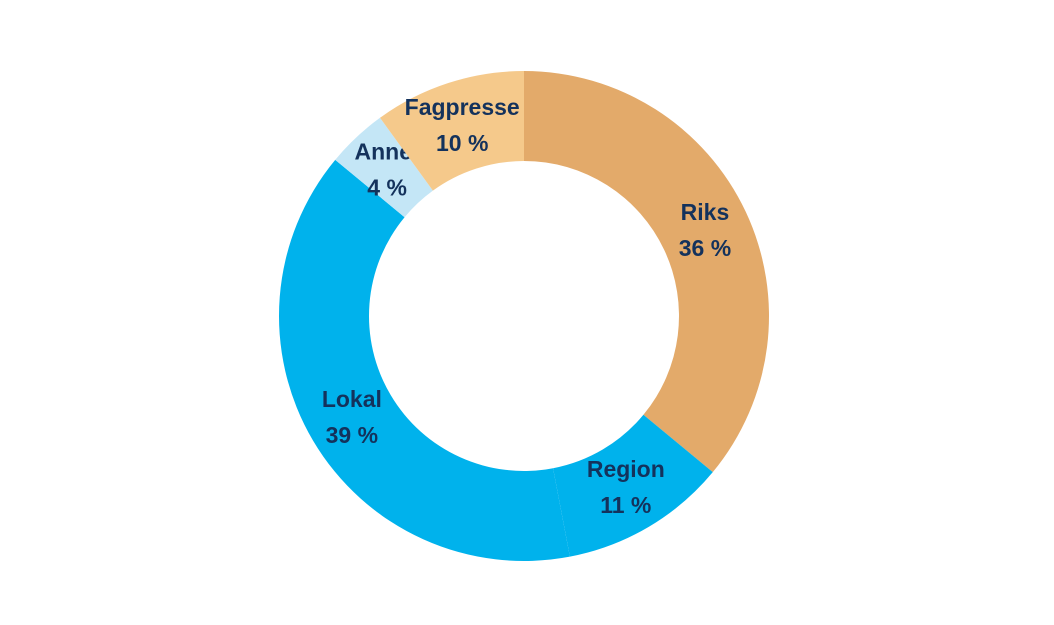 This screenshot has width=1054, height=625. What do you see at coordinates (352, 399) in the screenshot?
I see `slice-label: Lokal` at bounding box center [352, 399].